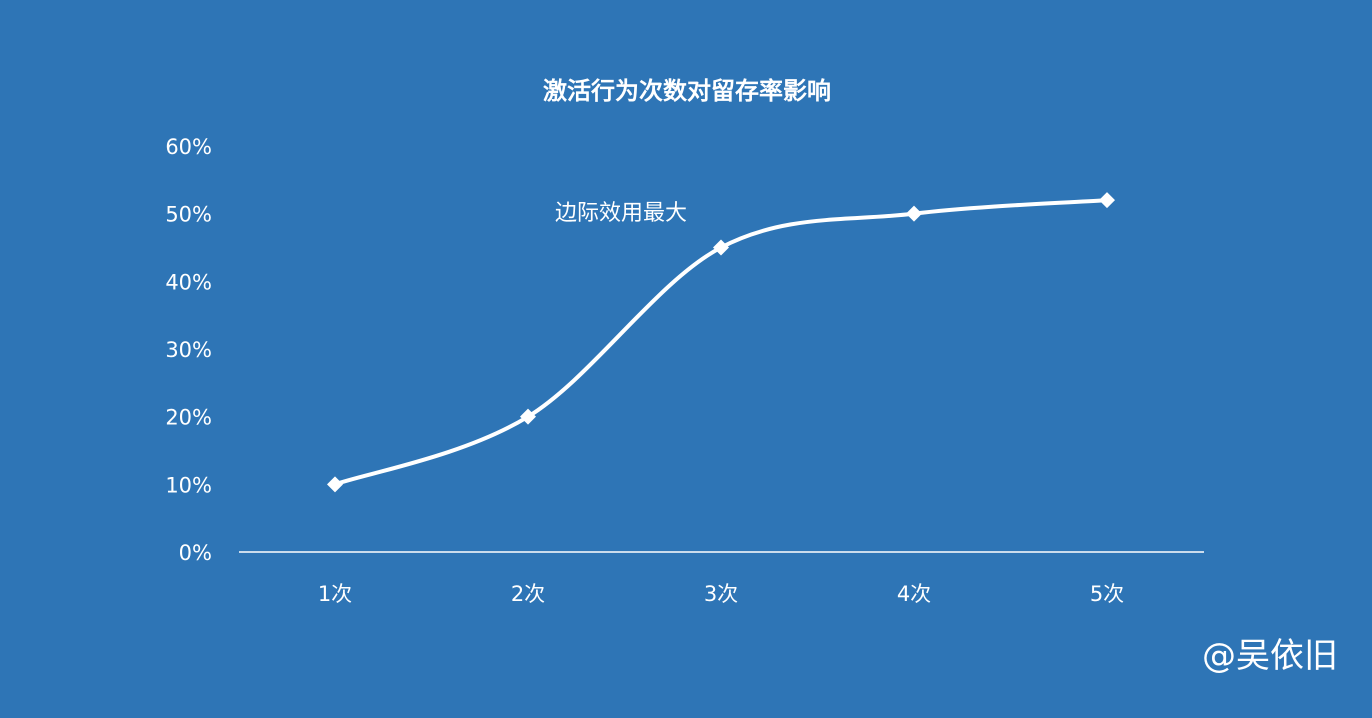 The height and width of the screenshot is (718, 1372). What do you see at coordinates (188, 147) in the screenshot?
I see `y-tick-label: 60%` at bounding box center [188, 147].